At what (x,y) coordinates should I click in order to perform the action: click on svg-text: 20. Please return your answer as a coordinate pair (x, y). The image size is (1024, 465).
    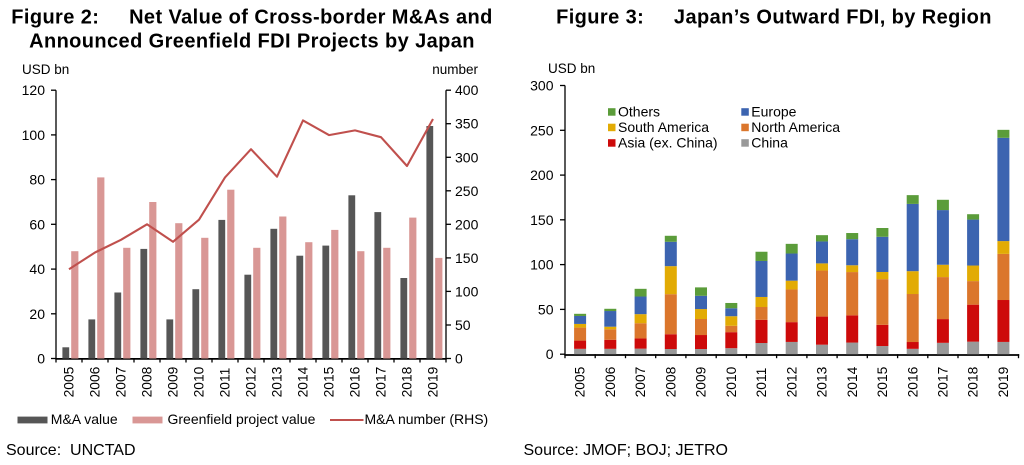
    Looking at the image, I should click on (37, 314).